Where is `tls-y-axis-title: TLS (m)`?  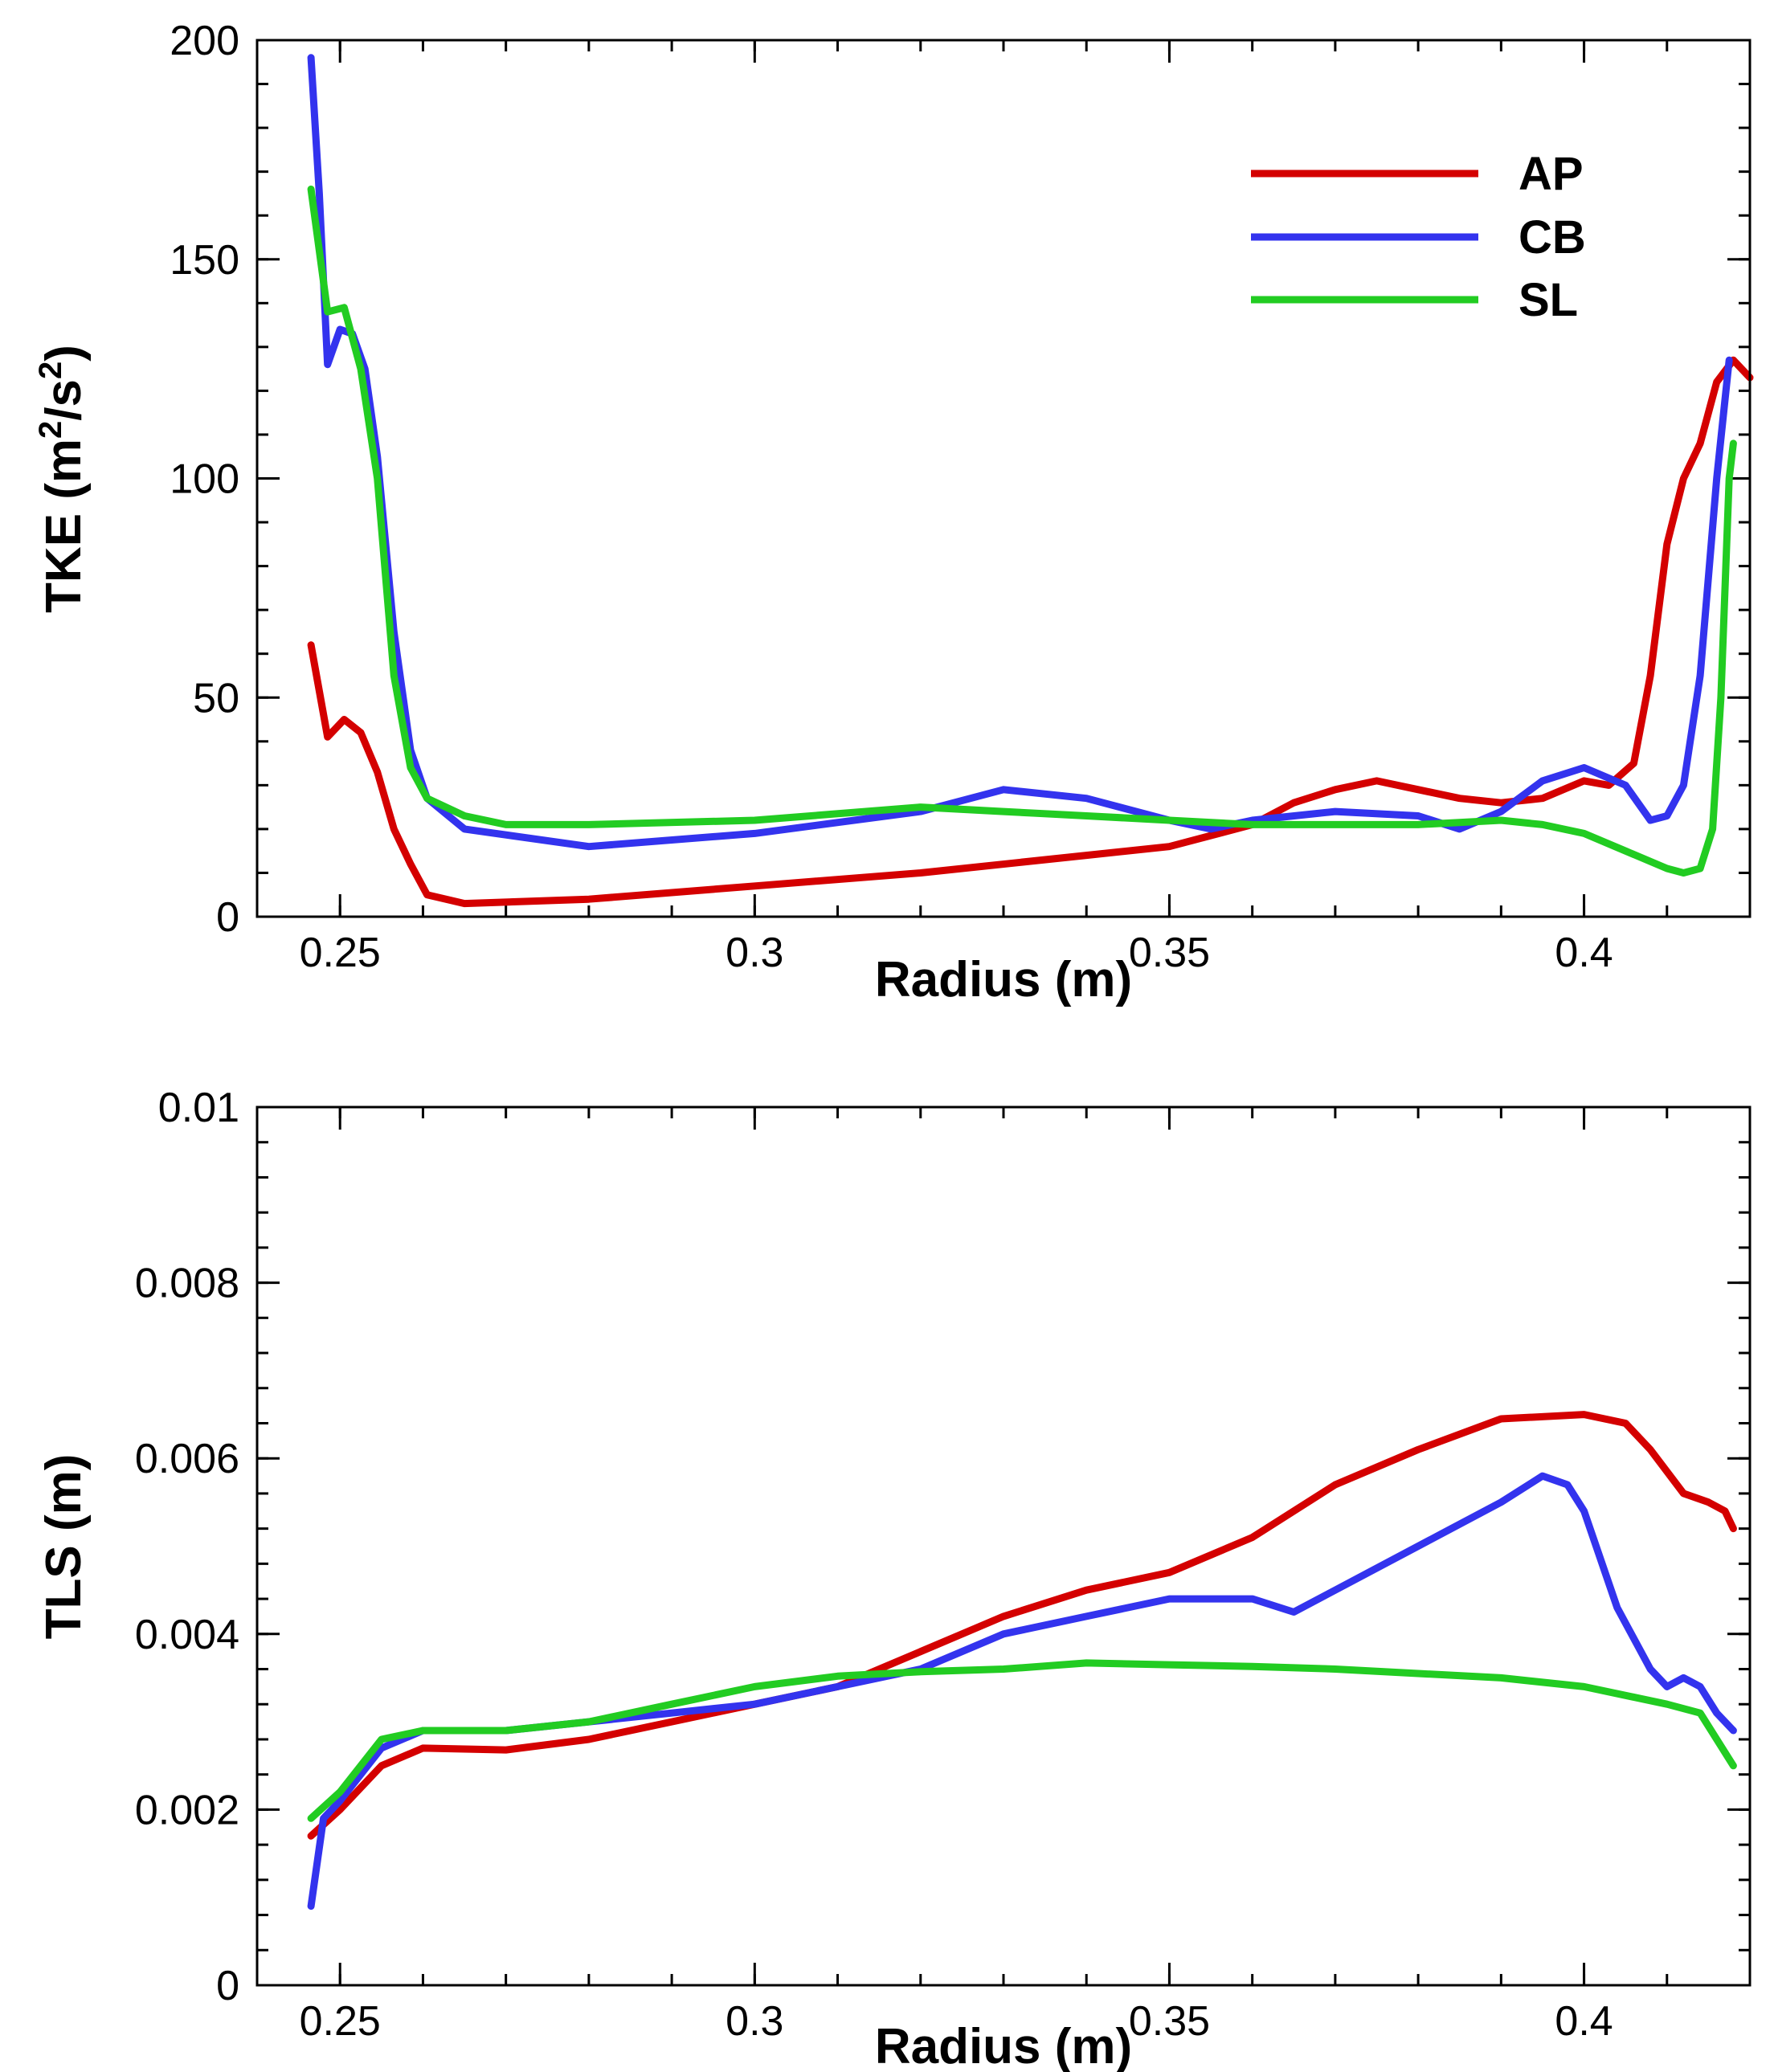 tls-y-axis-title: TLS (m) is located at coordinates (64, 1547).